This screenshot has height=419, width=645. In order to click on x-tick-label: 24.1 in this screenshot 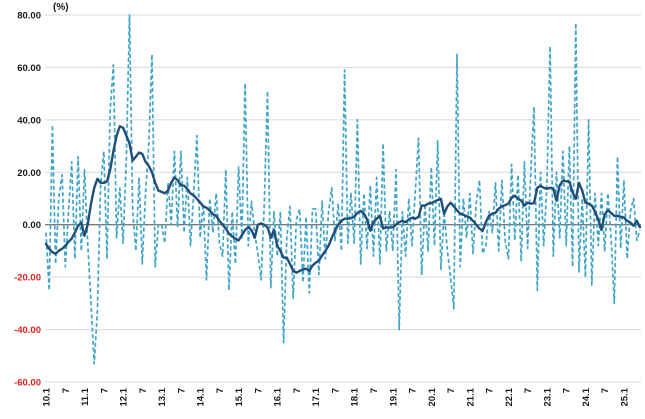, I will do `click(586, 396)`.